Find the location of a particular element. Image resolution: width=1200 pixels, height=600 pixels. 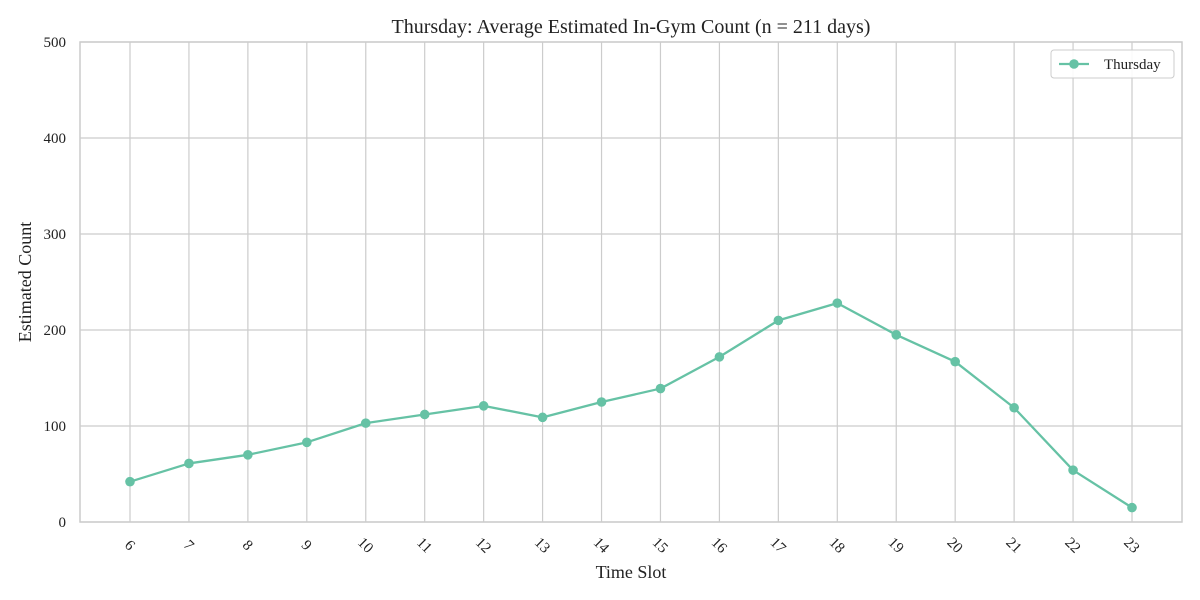

legend-box is located at coordinates (1112, 64).